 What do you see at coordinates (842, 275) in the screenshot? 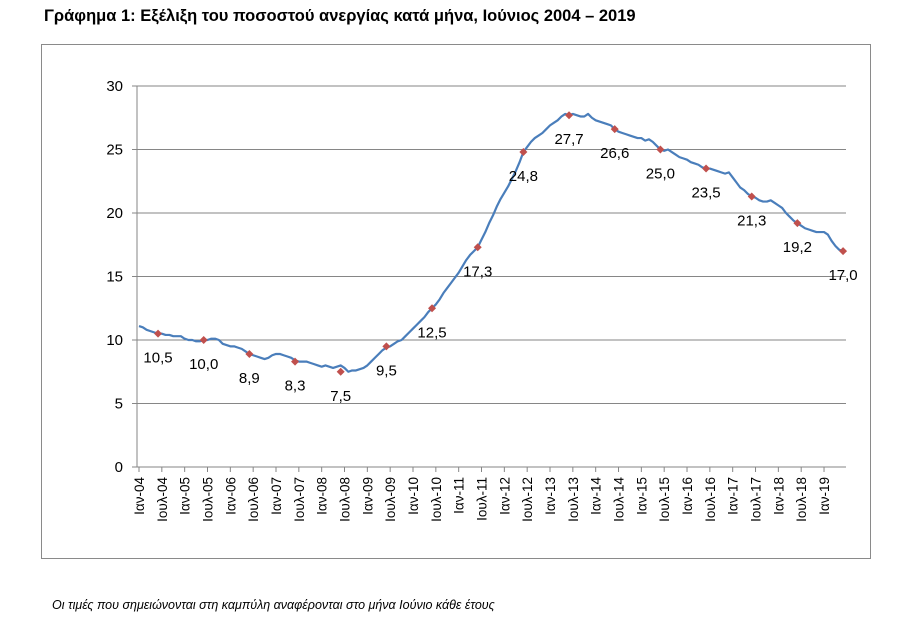
I see `data-label-june-2019: 17,0` at bounding box center [842, 275].